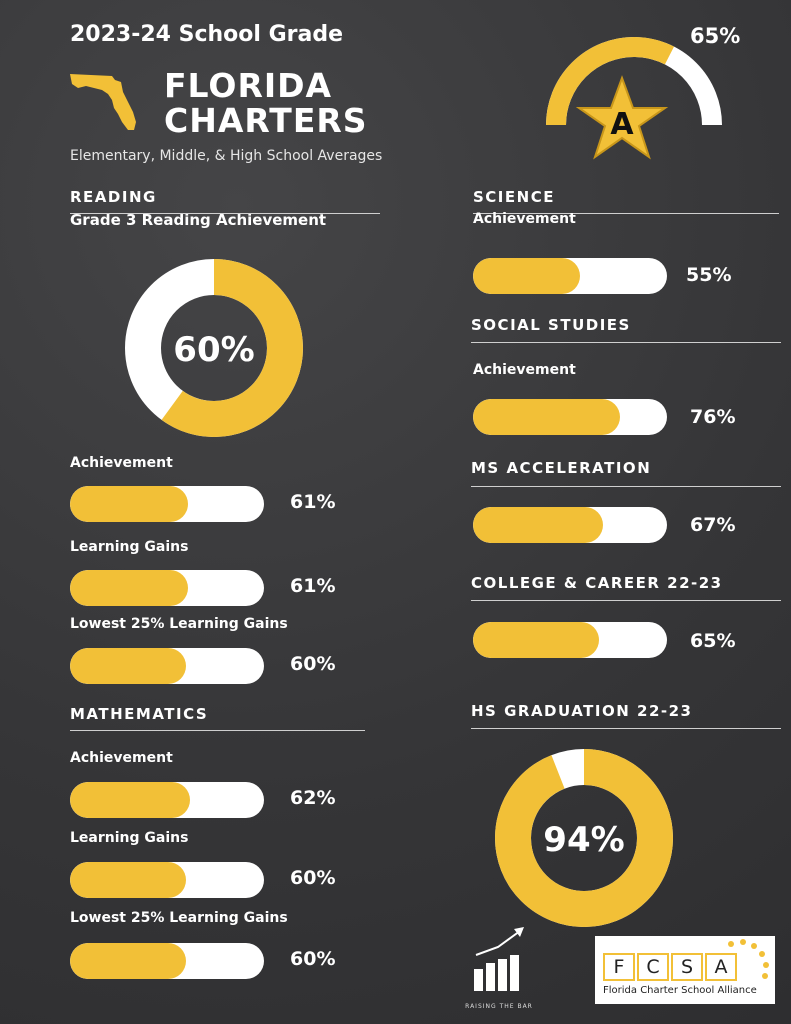 Image resolution: width=791 pixels, height=1024 pixels. What do you see at coordinates (524, 370) in the screenshot?
I see `social-studies-achievement-label: Achievement` at bounding box center [524, 370].